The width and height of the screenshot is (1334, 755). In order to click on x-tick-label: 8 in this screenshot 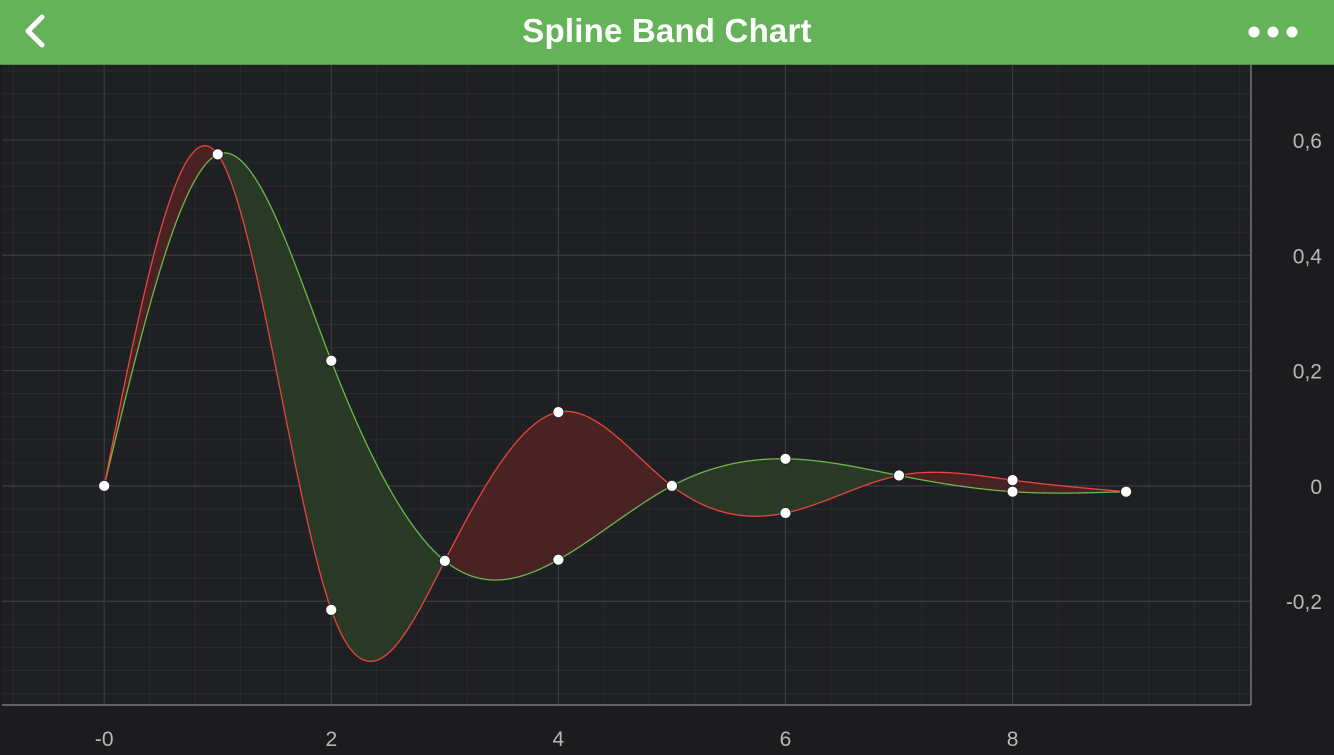, I will do `click(1013, 739)`.